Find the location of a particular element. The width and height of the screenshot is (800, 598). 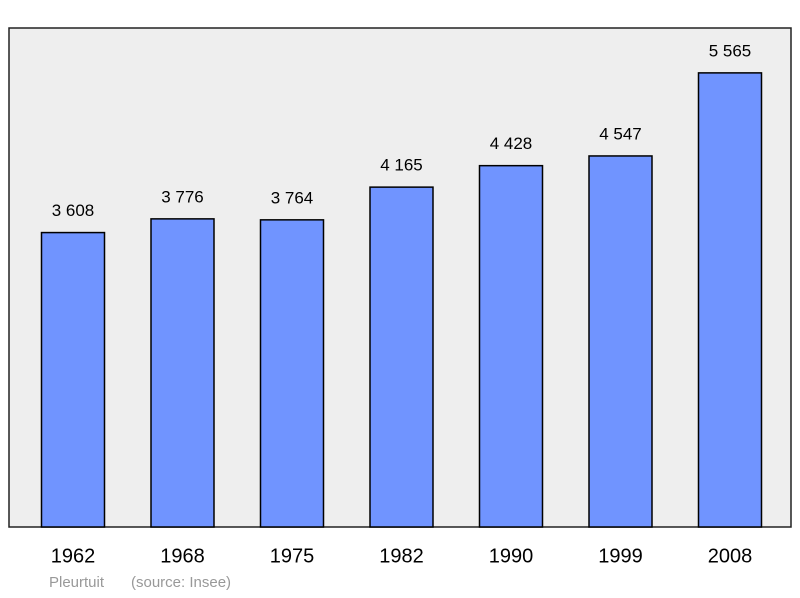

x-tick-label: 1968 is located at coordinates (182, 556).